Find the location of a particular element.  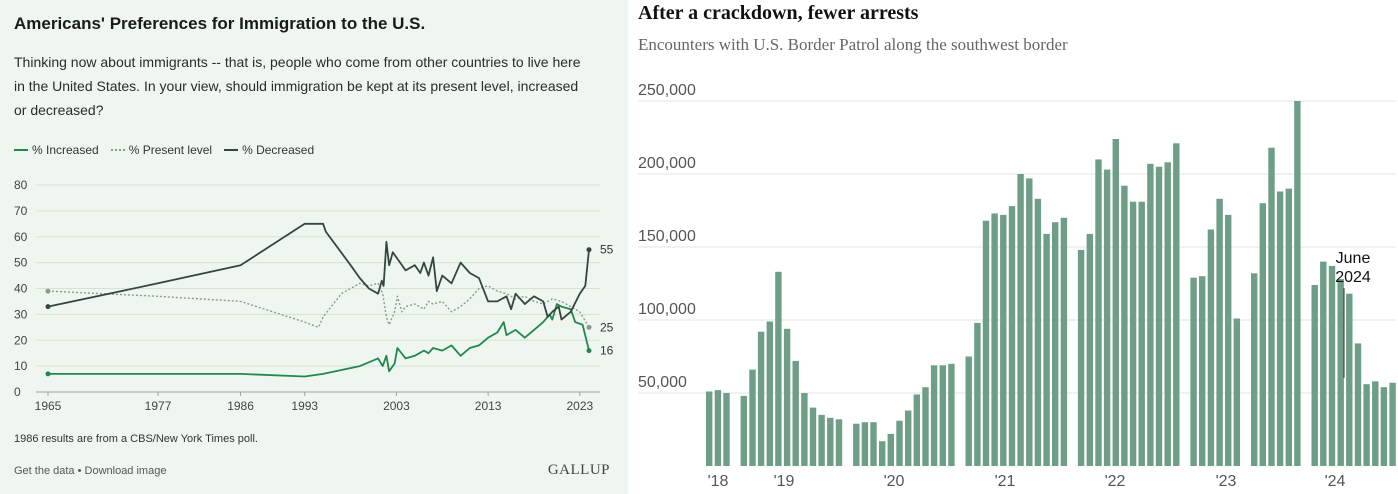

annotation-text: June is located at coordinates (1353, 258).